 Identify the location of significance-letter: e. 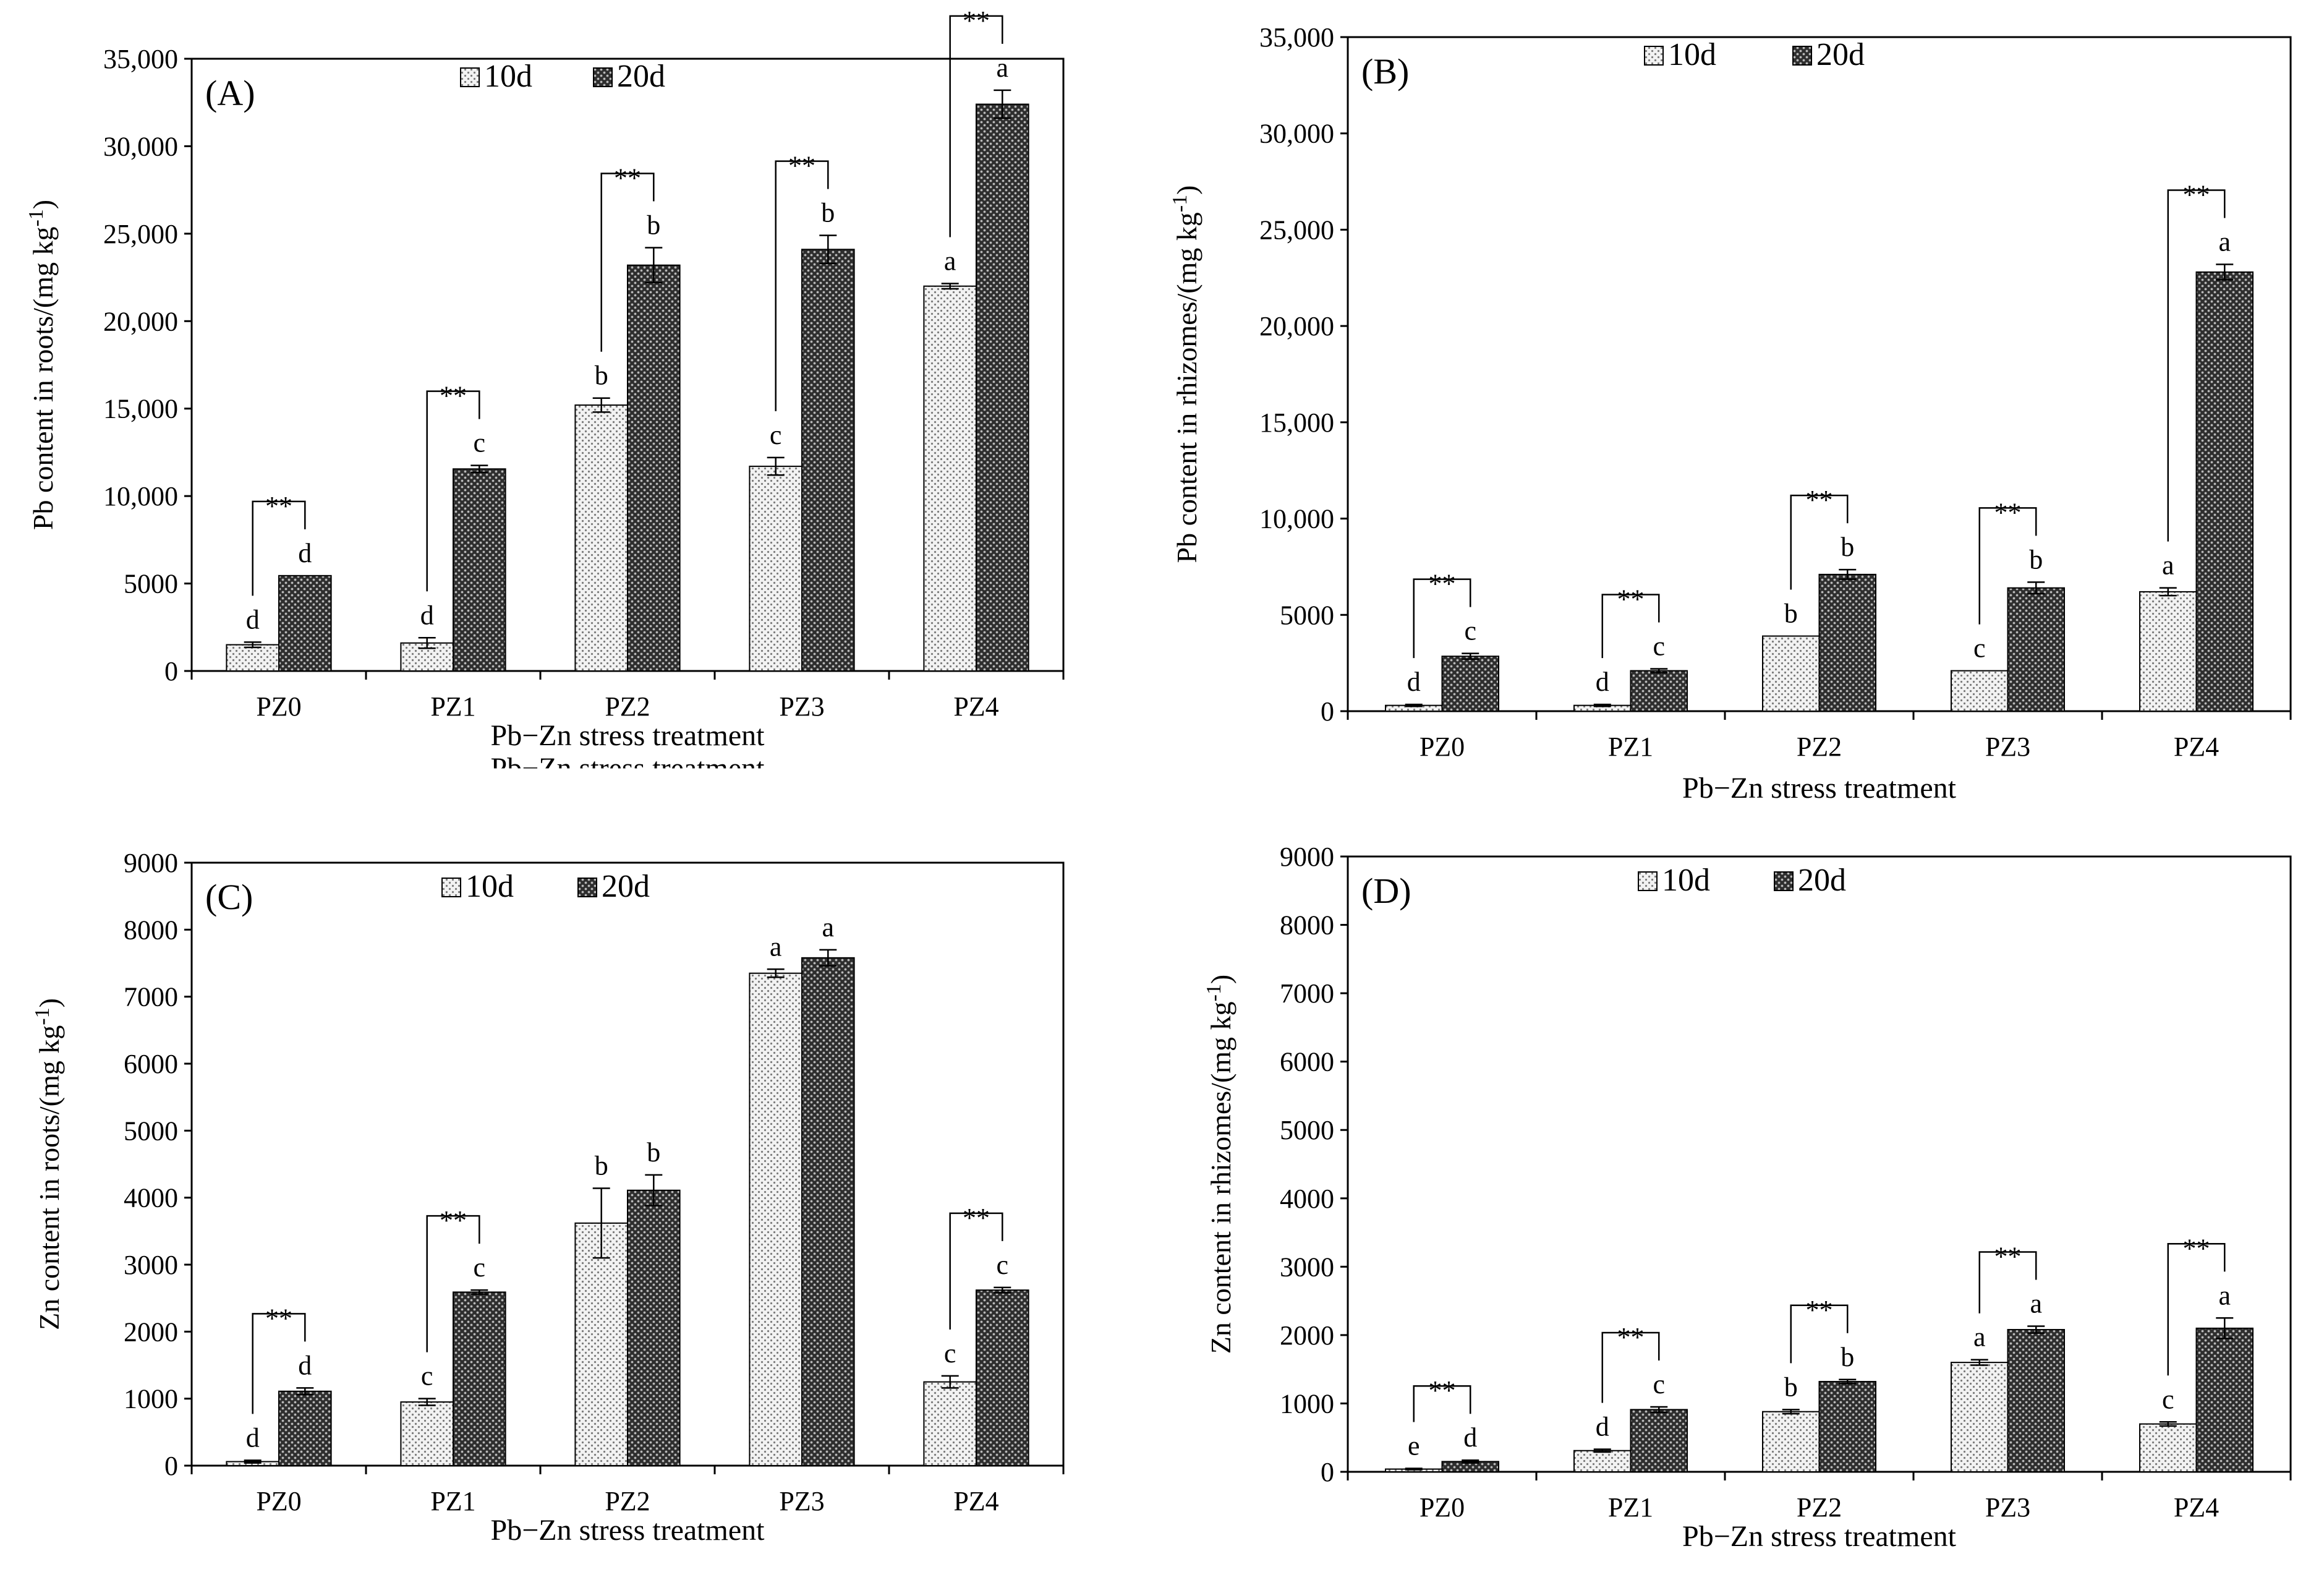
(1414, 1445).